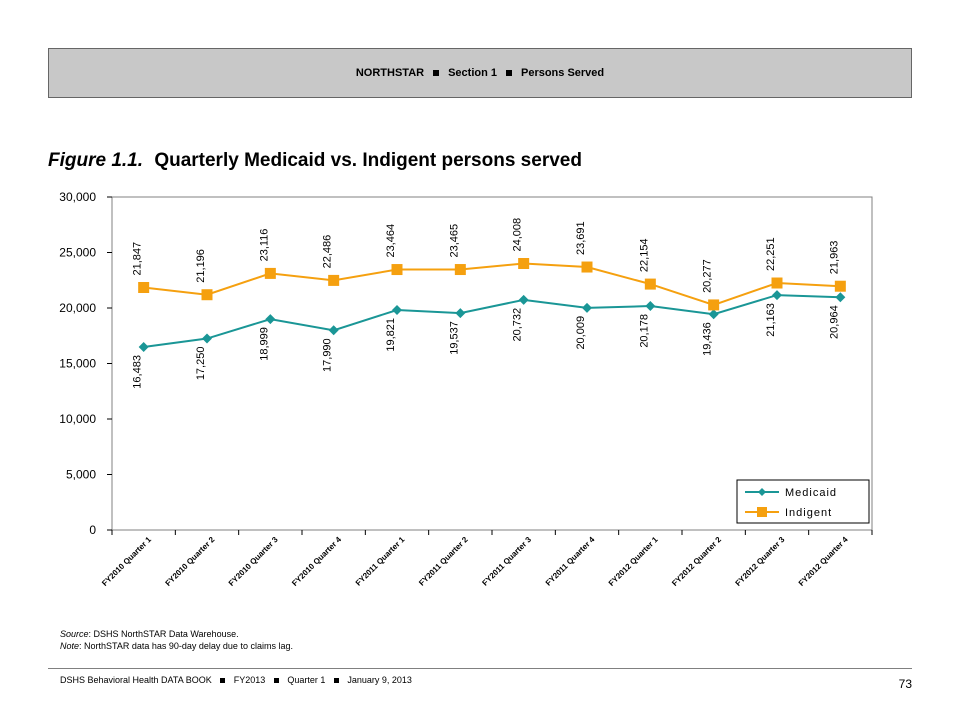 This screenshot has height=720, width=960. I want to click on source-label: Source, so click(74, 634).